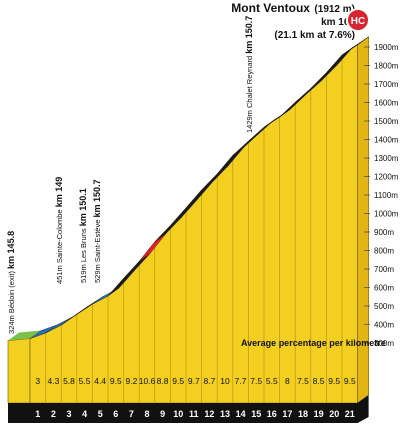 This screenshot has height=428, width=400. I want to click on gradient-label: 9.2, so click(131, 381).